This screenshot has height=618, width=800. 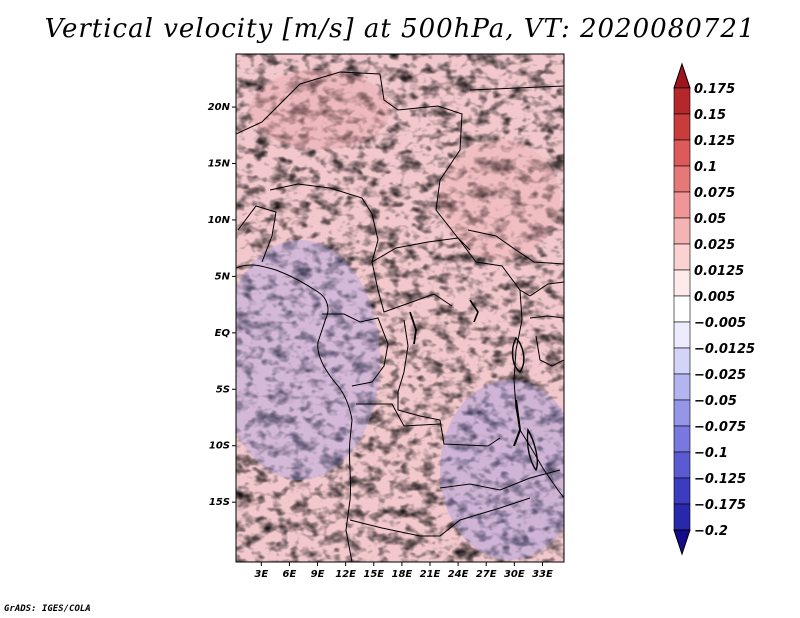 What do you see at coordinates (318, 574) in the screenshot?
I see `lon-tick-label: 9E` at bounding box center [318, 574].